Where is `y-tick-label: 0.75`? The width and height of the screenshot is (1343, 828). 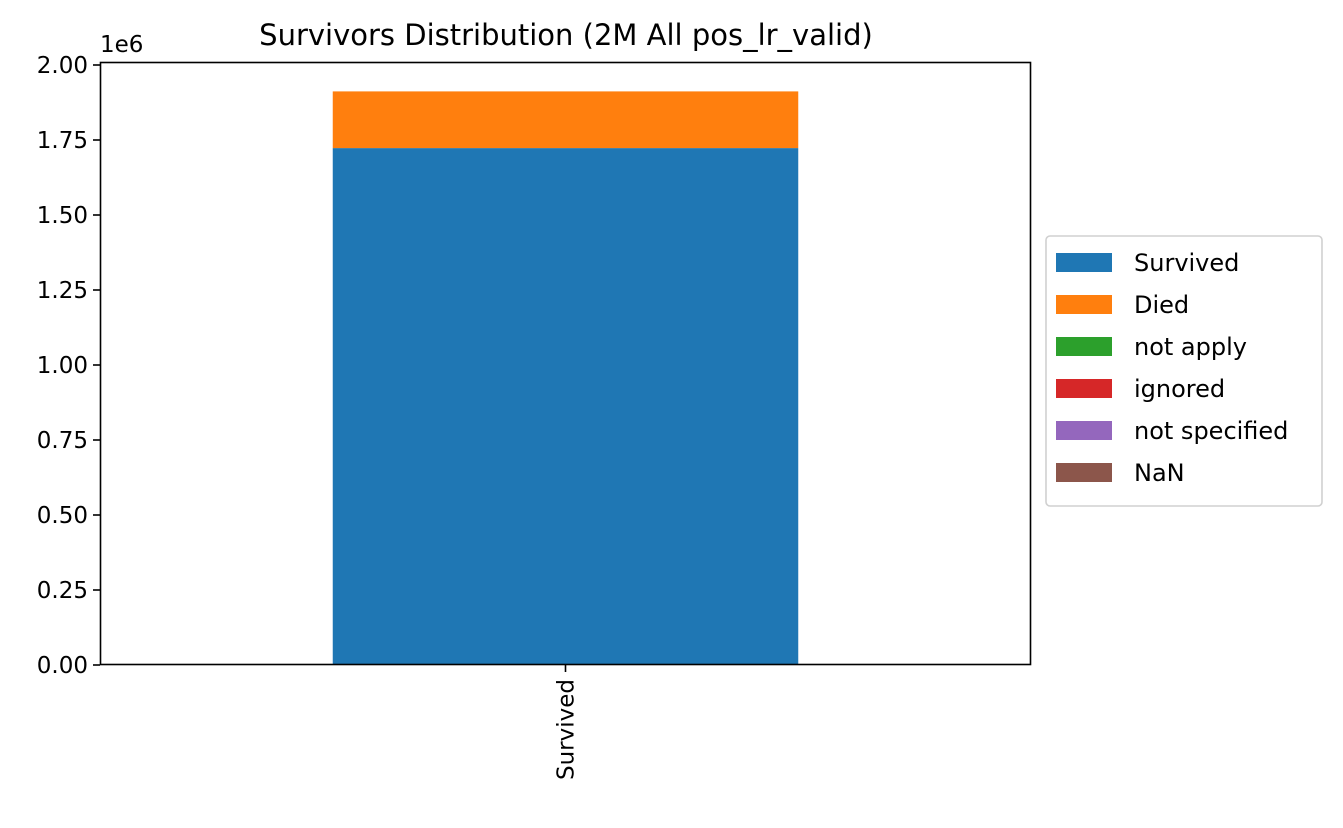
y-tick-label: 0.75 is located at coordinates (62, 441).